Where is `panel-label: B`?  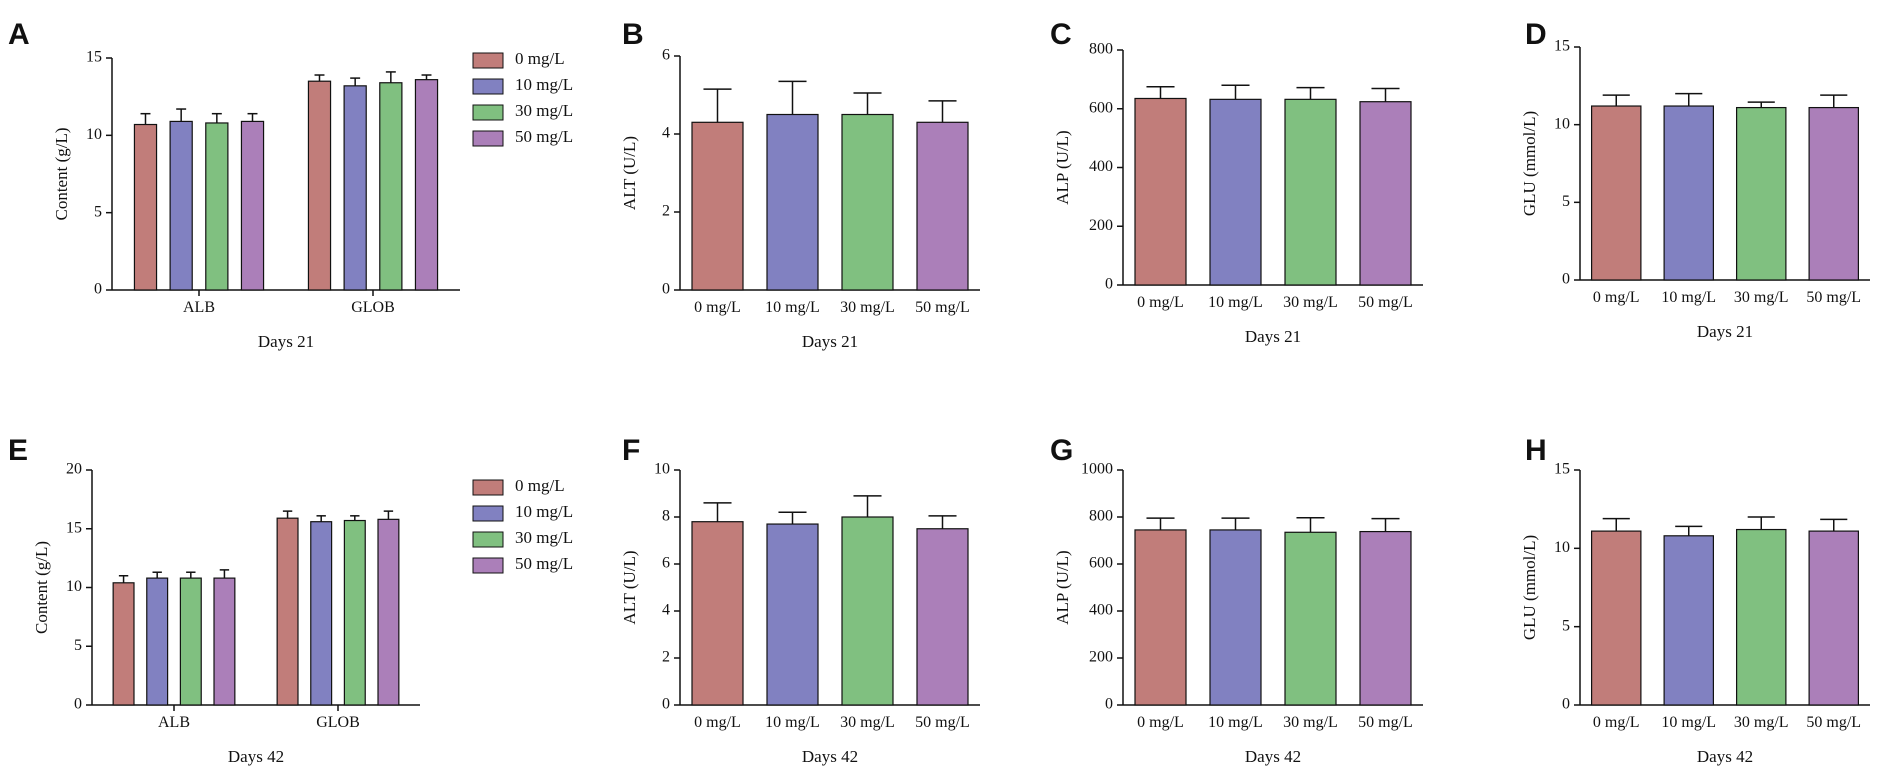
panel-label: B is located at coordinates (633, 34).